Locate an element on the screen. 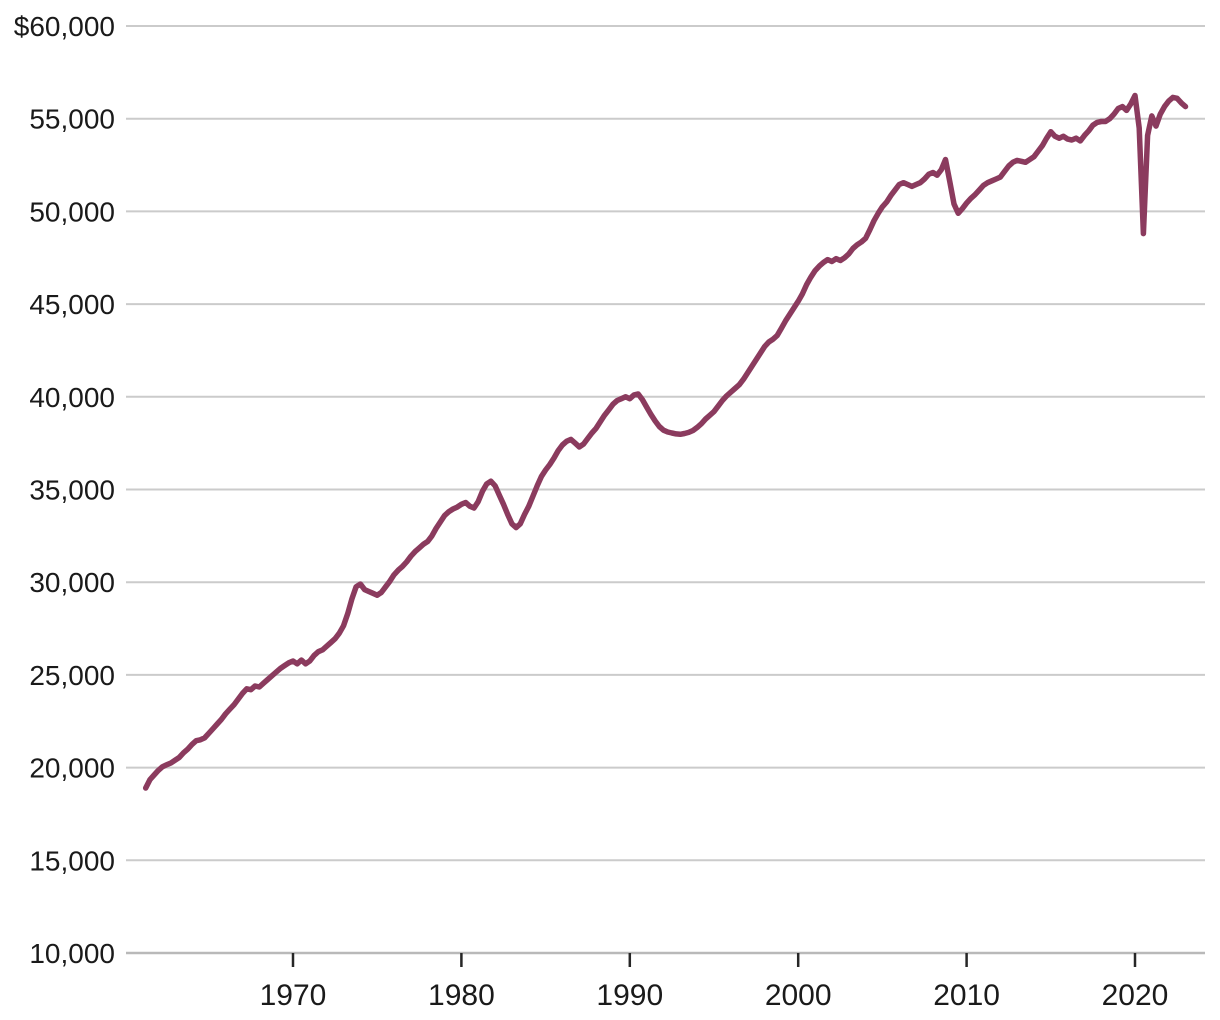 Image resolution: width=1220 pixels, height=1020 pixels. y-axis-tick-label: 25,000 is located at coordinates (72, 675).